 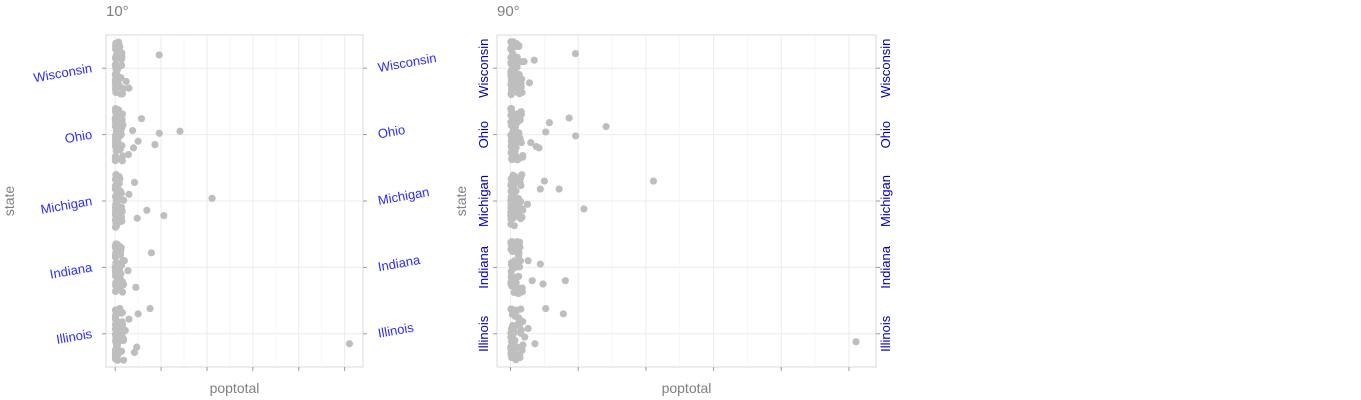 I want to click on y-tick-label-right: Illinois, so click(x=885, y=333).